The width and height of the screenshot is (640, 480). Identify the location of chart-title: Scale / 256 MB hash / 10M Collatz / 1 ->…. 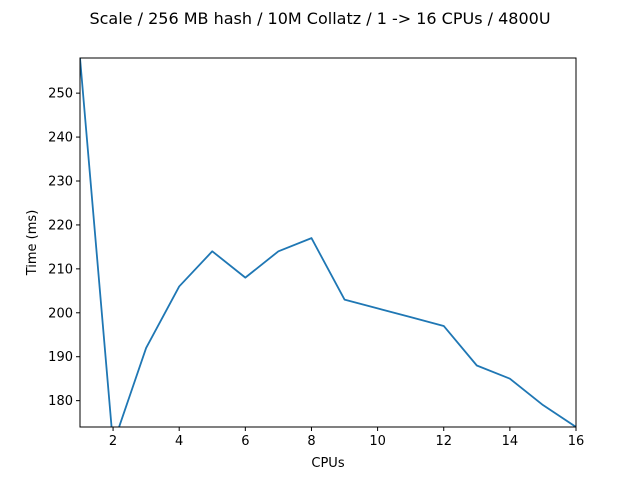
(319, 18).